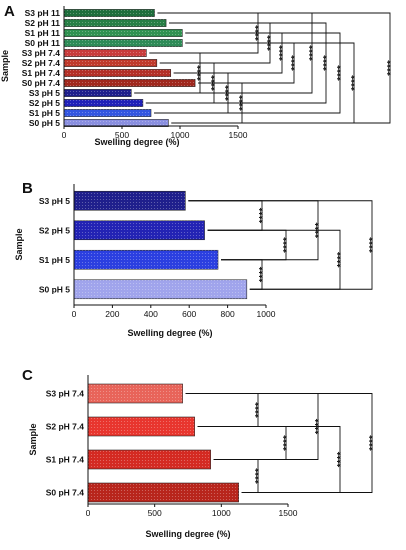 The height and width of the screenshot is (550, 406). Describe the element at coordinates (189, 314) in the screenshot. I see `x-tick-label: 600` at that location.